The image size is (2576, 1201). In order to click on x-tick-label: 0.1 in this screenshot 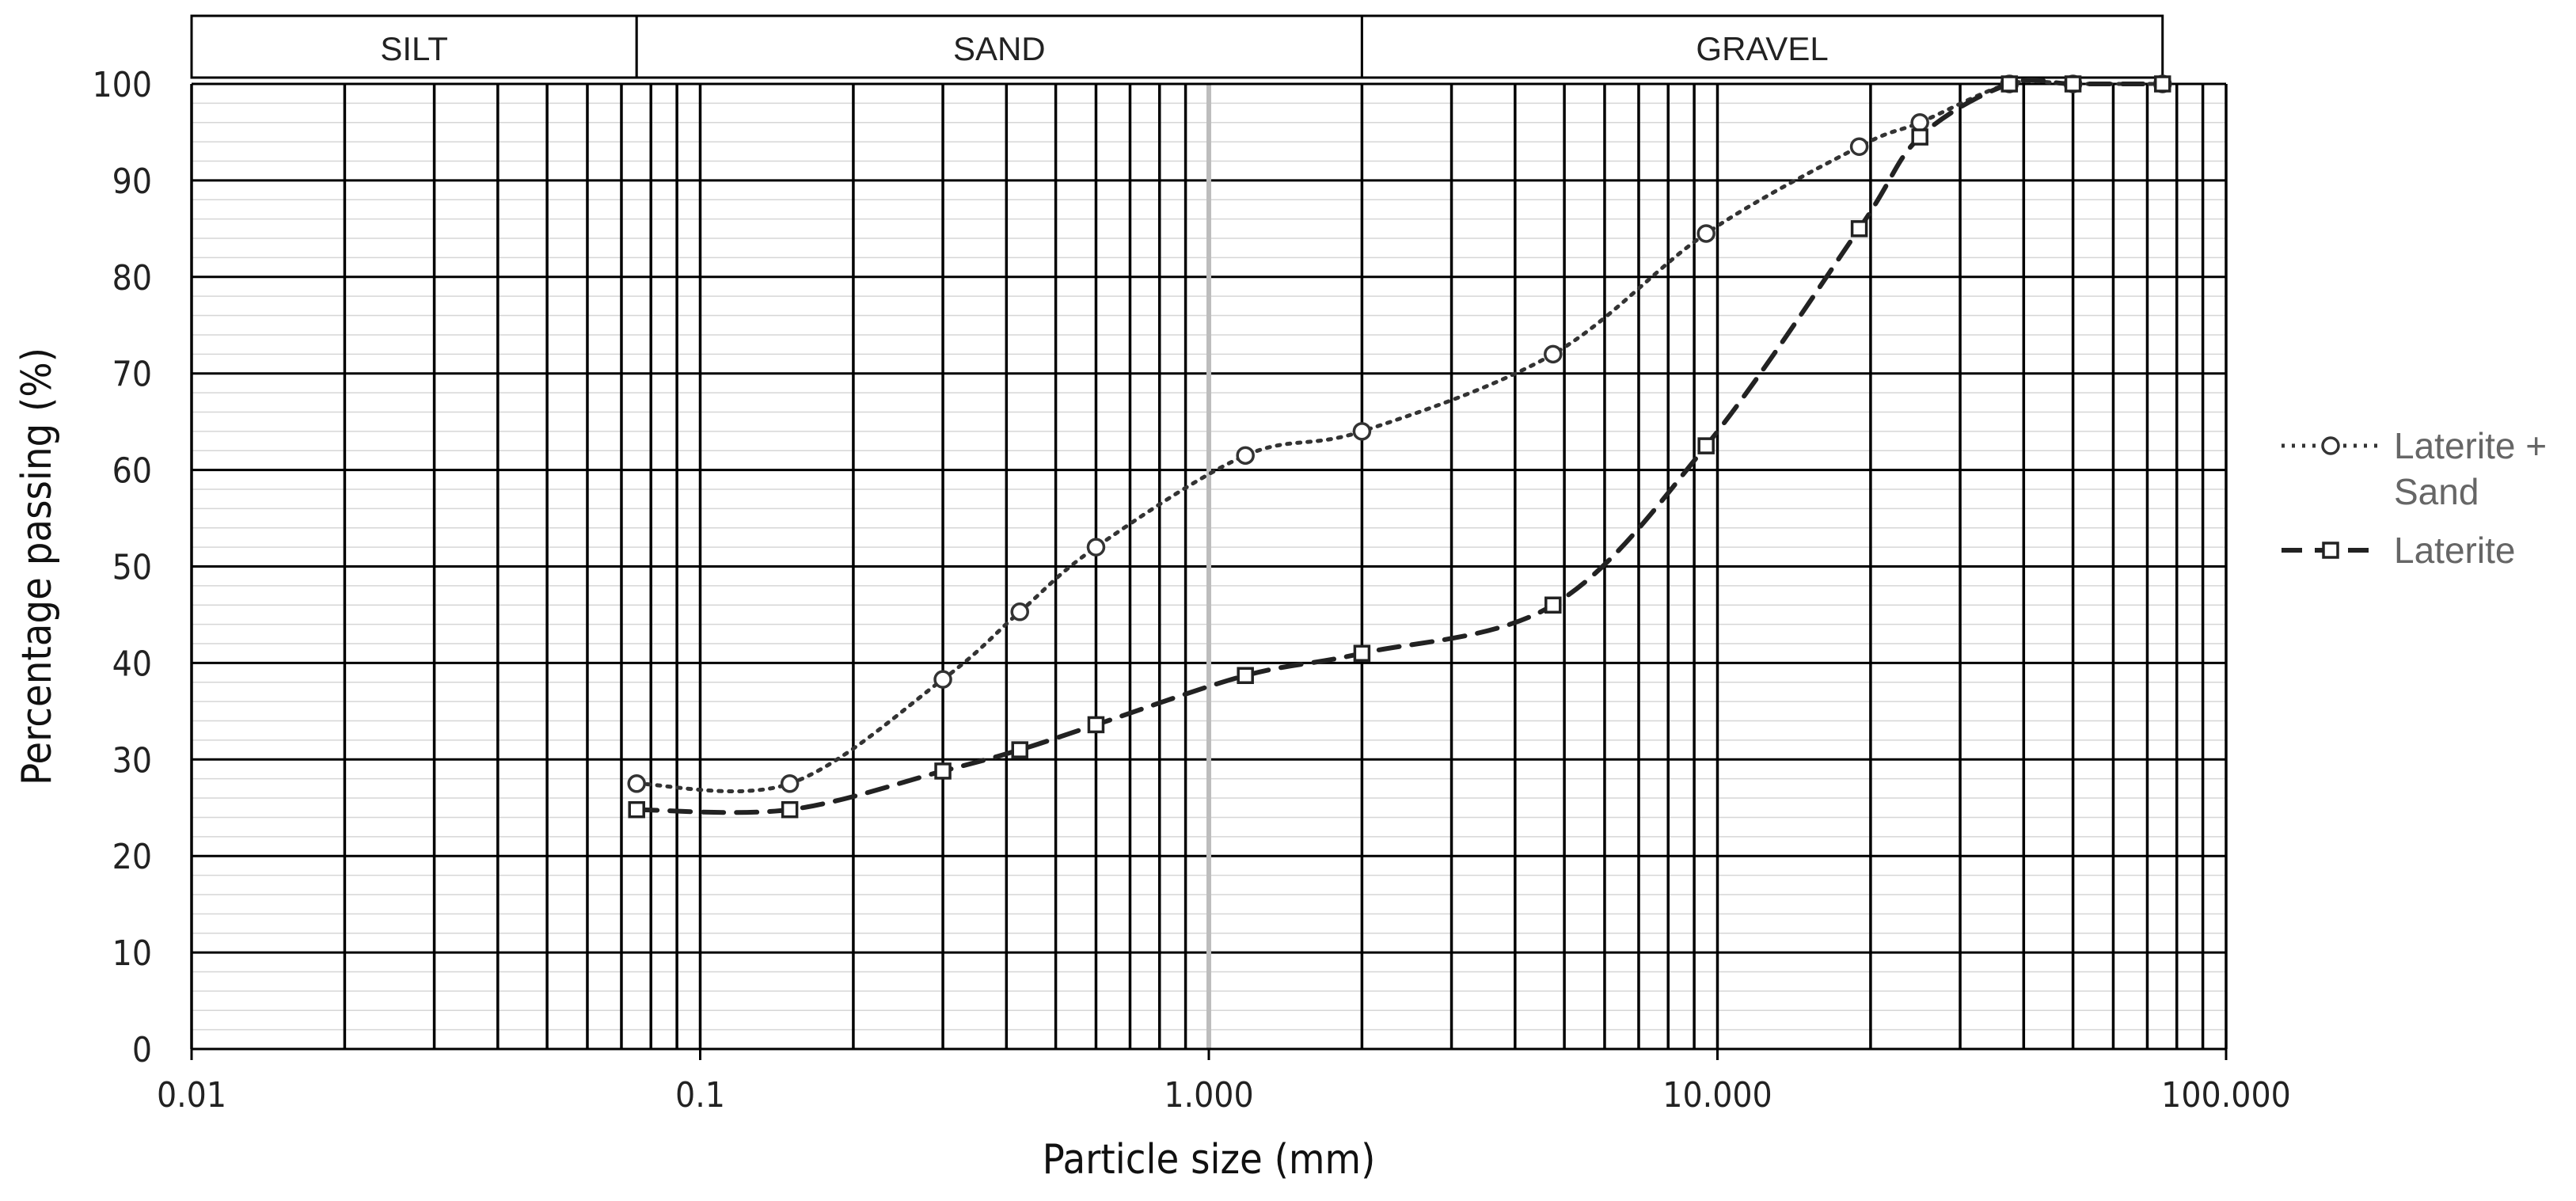, I will do `click(700, 1095)`.